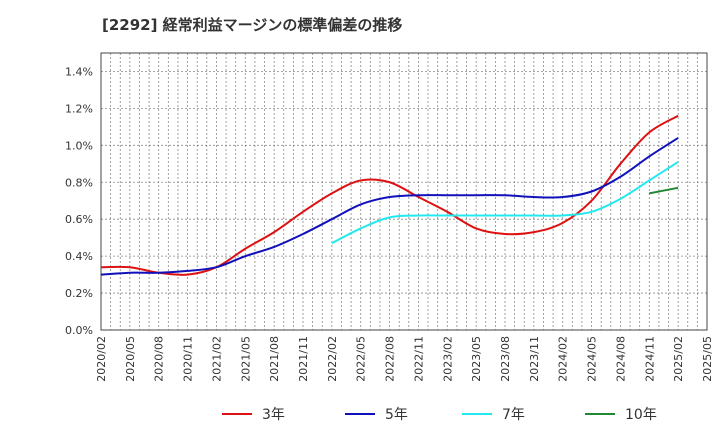 Image resolution: width=720 pixels, height=440 pixels. What do you see at coordinates (447, 359) in the screenshot?
I see `x-tick-label: 2023/02` at bounding box center [447, 359].